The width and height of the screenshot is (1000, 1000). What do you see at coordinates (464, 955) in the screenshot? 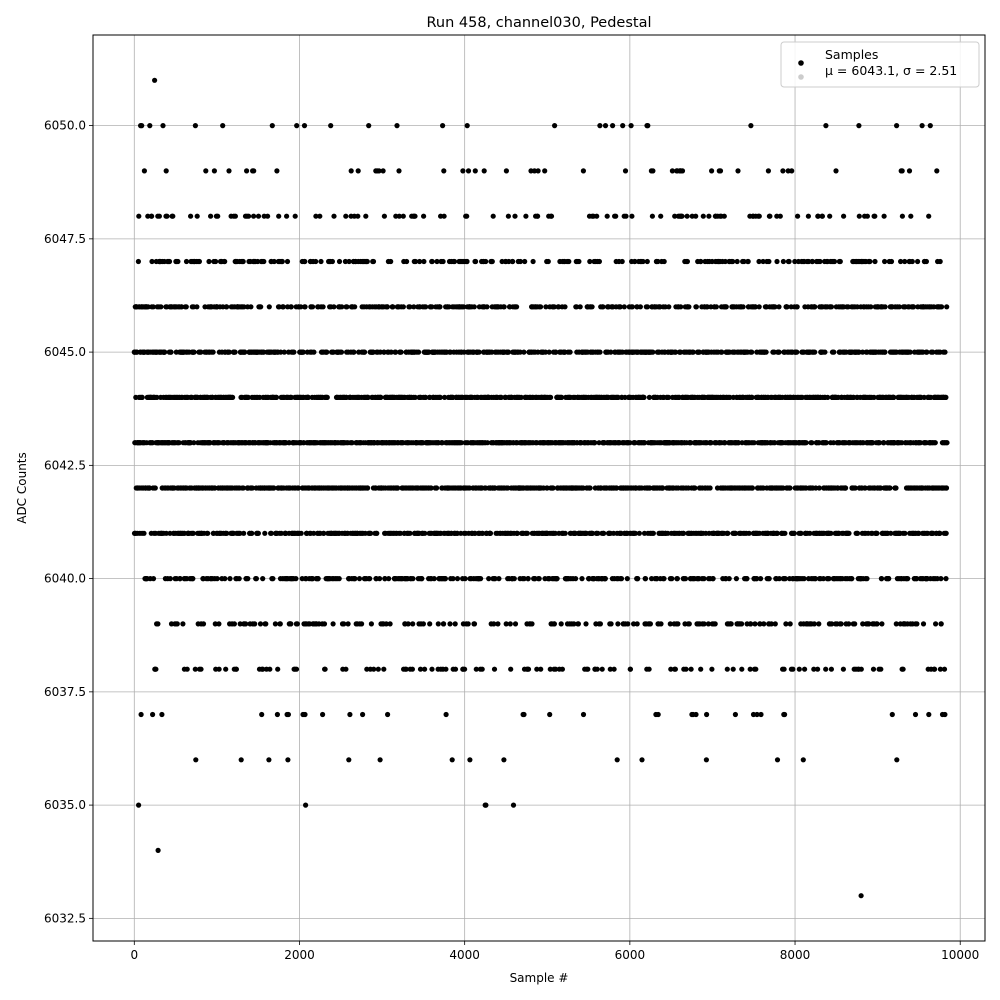
I see `x-tick-label: 4000` at bounding box center [464, 955].